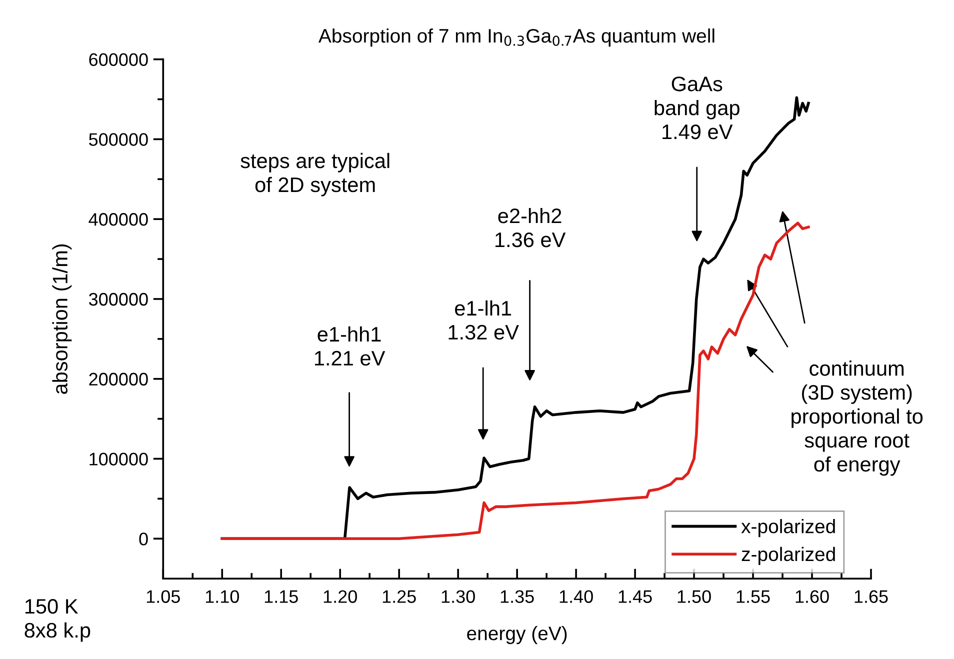 Image resolution: width=954 pixels, height=659 pixels. Describe the element at coordinates (812, 596) in the screenshot. I see `x-tick-label: 1.60` at that location.